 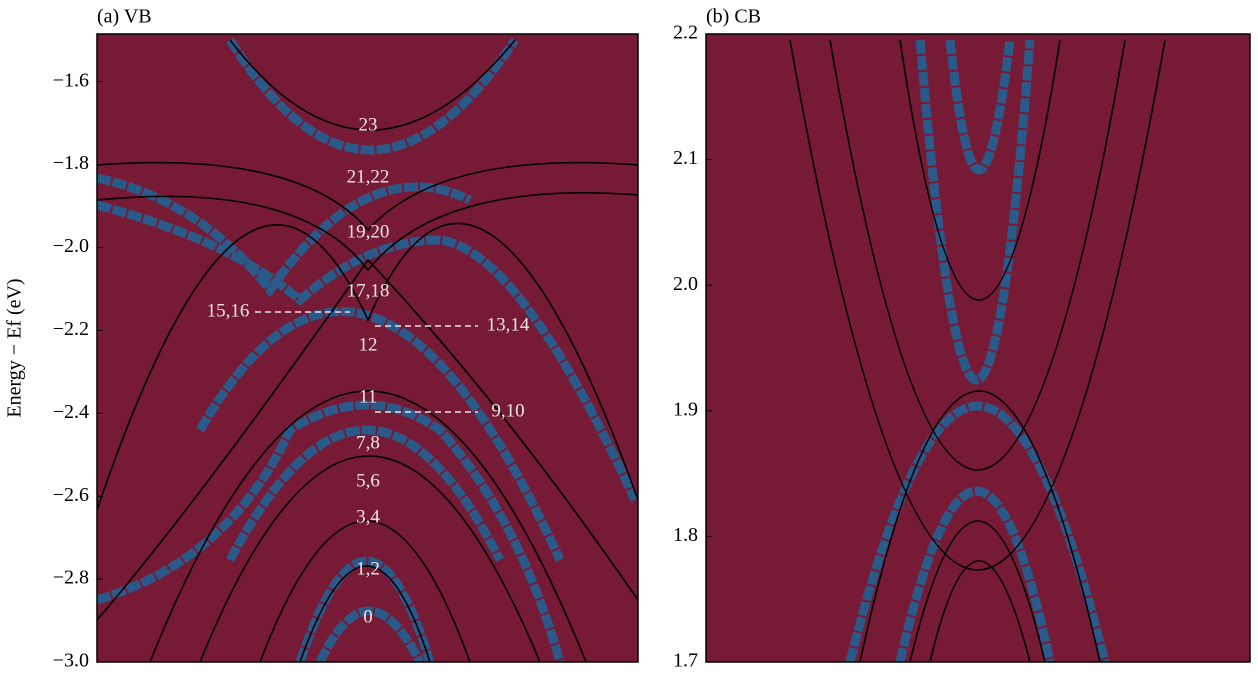 I want to click on band-label: 15,16, so click(x=228, y=310).